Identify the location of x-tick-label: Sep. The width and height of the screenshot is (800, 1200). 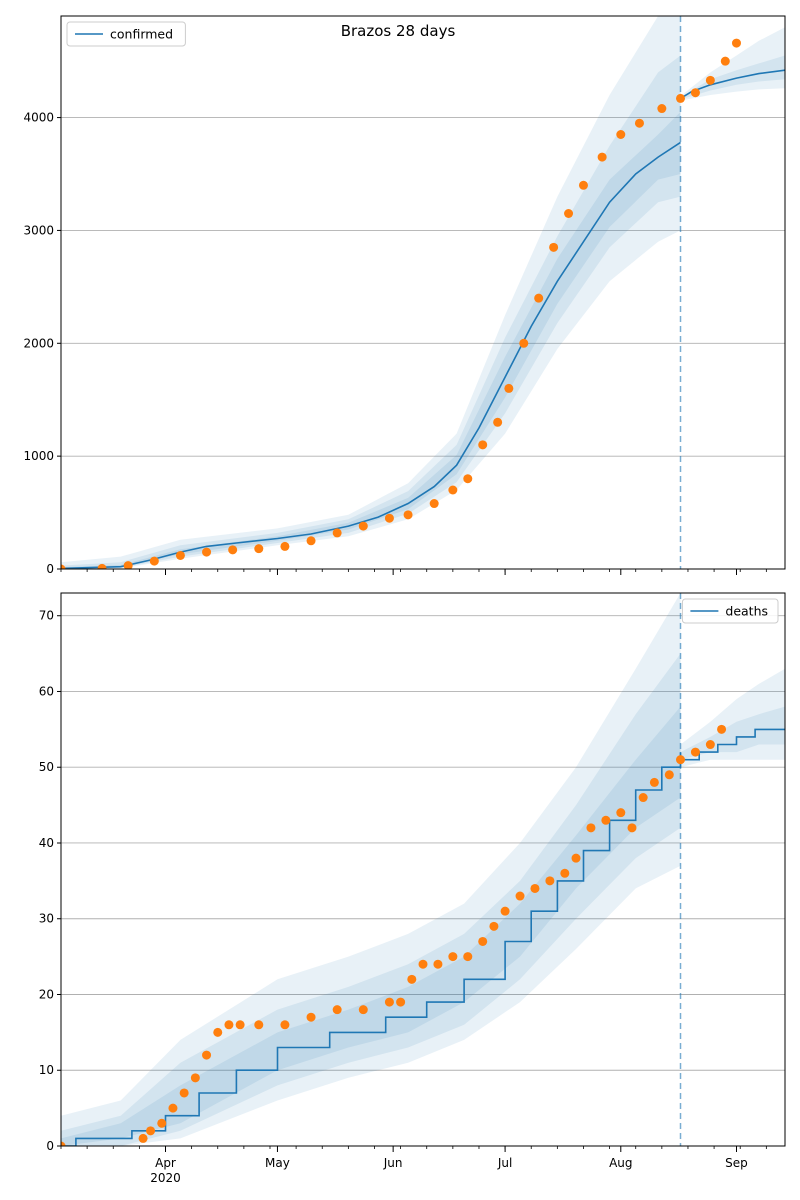
(736, 1163).